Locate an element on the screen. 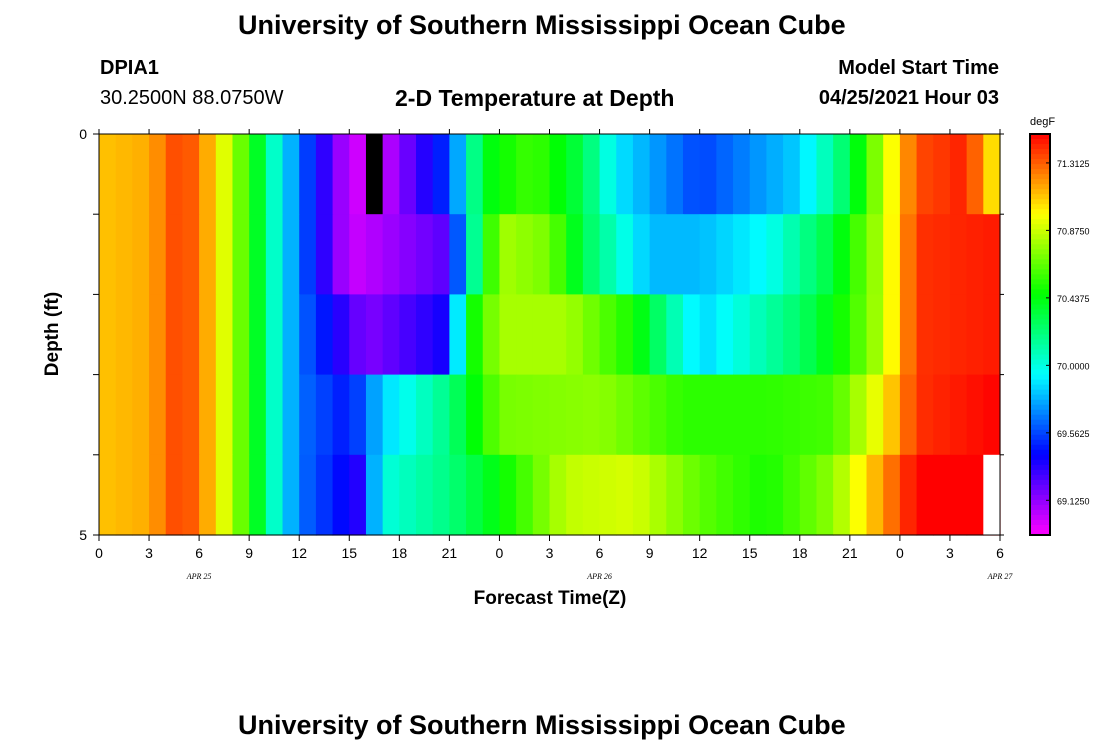 Image resolution: width=1100 pixels, height=750 pixels. y-tick-label: 0 is located at coordinates (83, 134).